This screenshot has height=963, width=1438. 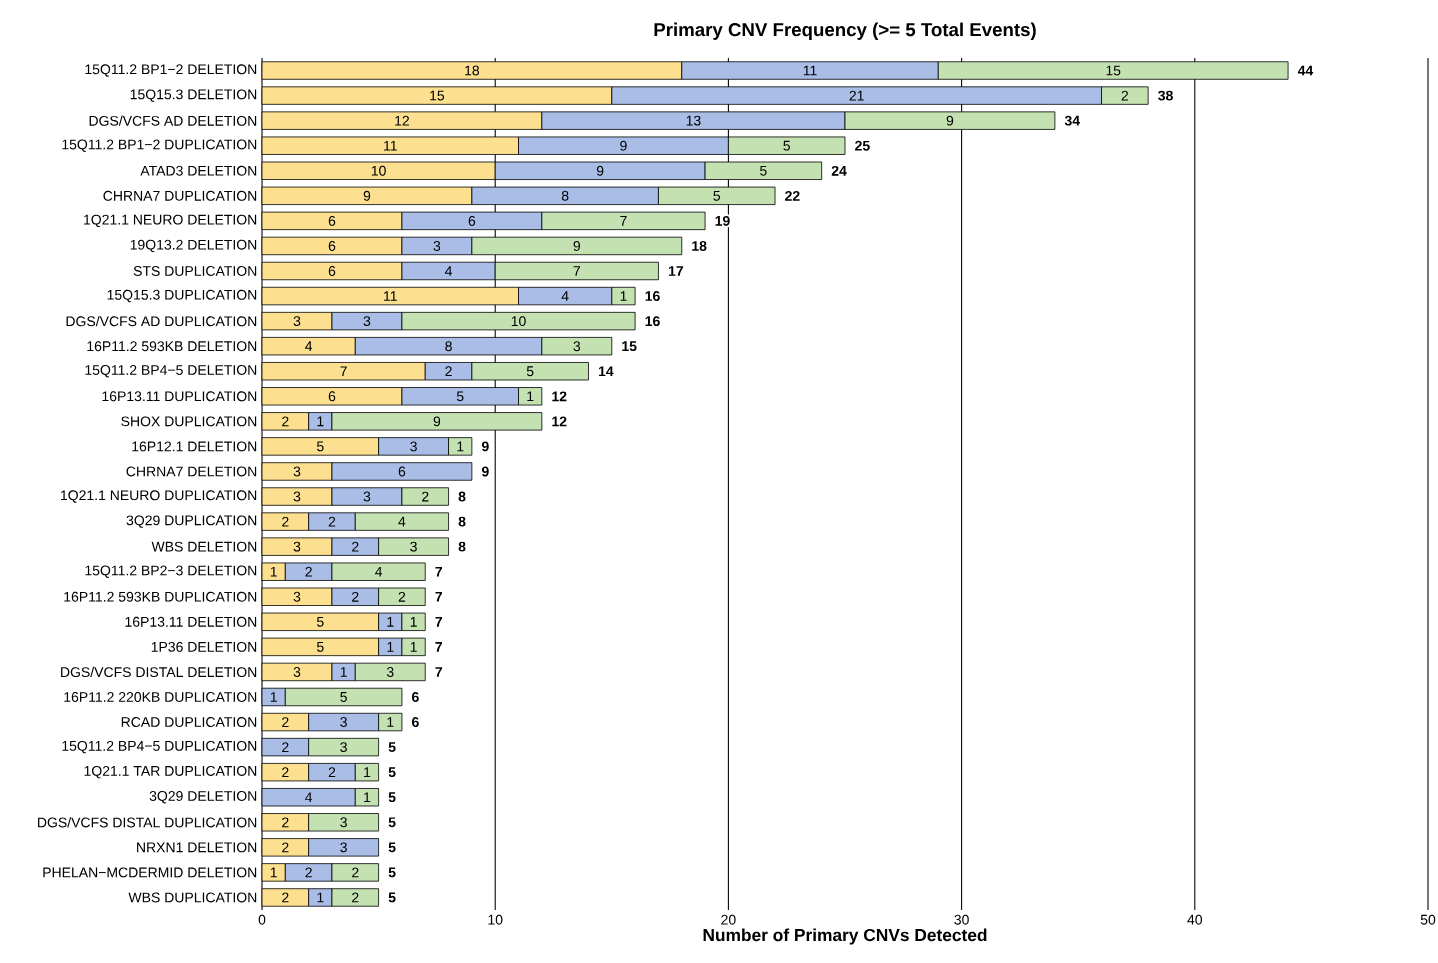 What do you see at coordinates (693, 120) in the screenshot?
I see `data-label: 13` at bounding box center [693, 120].